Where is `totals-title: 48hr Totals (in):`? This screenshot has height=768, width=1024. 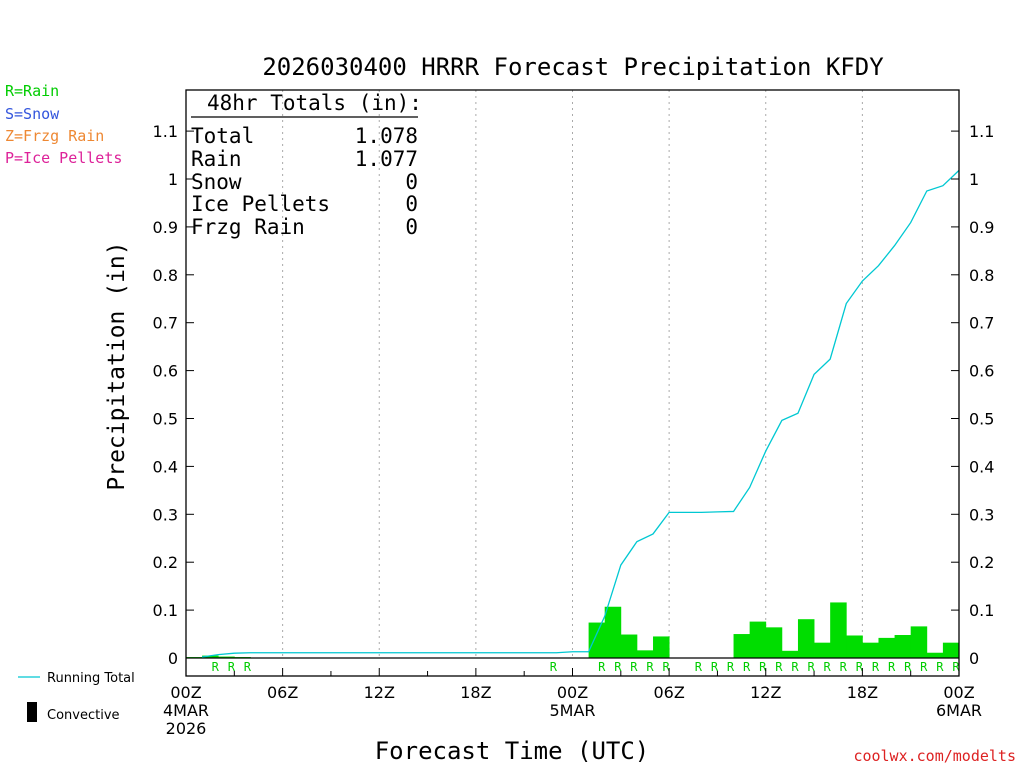
totals-title: 48hr Totals (in): is located at coordinates (314, 103).